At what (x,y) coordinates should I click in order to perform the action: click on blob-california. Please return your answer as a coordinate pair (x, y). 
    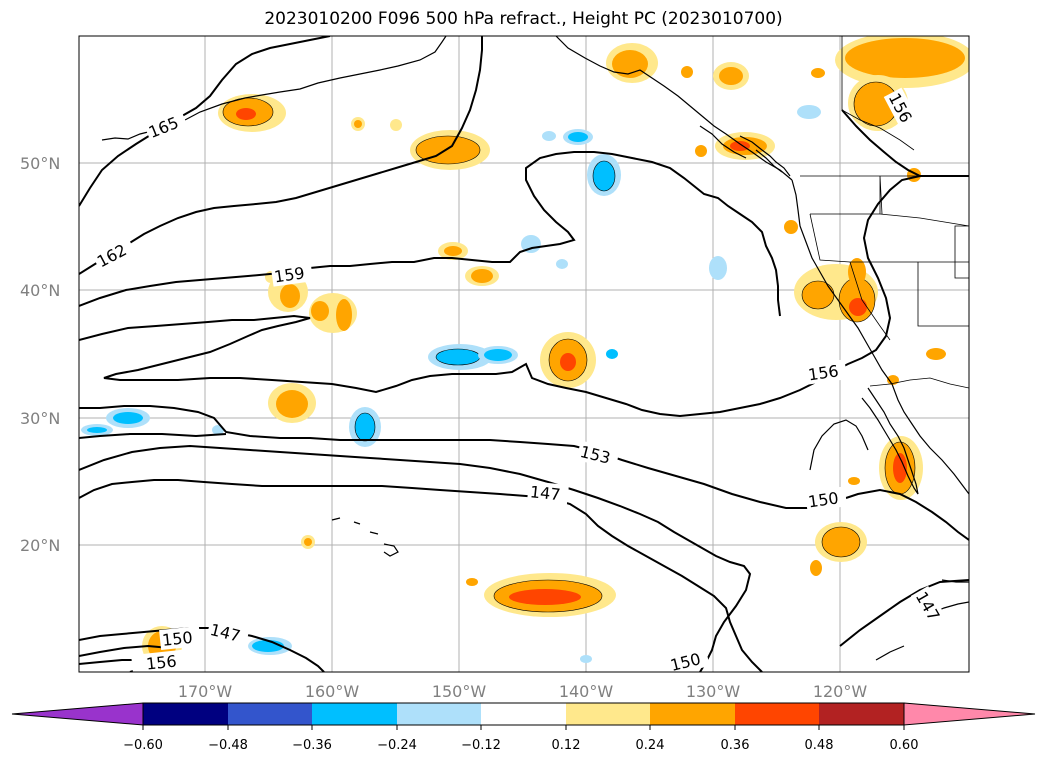
    Looking at the image, I should click on (836, 290).